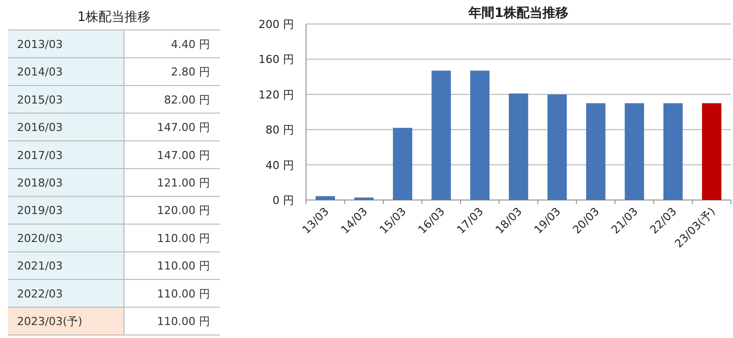  What do you see at coordinates (280, 130) in the screenshot?
I see `y-tick-label: 80 円` at bounding box center [280, 130].